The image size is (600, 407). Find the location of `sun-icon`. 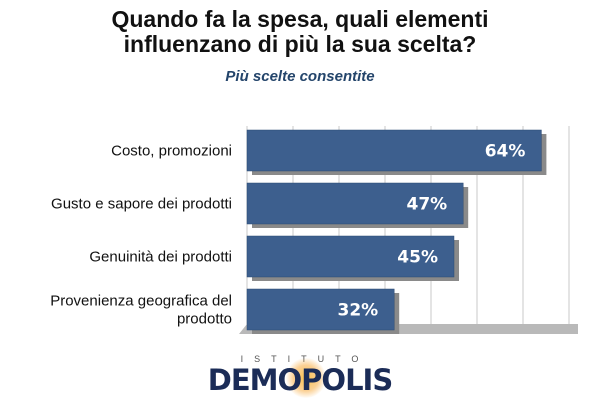

sun-icon is located at coordinates (306, 378).